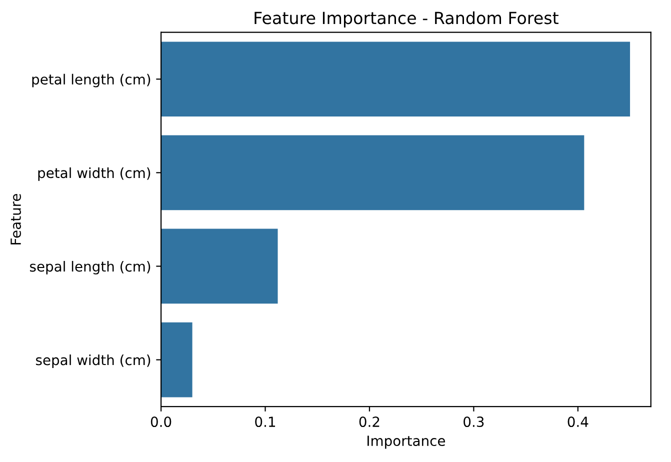 Image resolution: width=671 pixels, height=462 pixels. Describe the element at coordinates (369, 422) in the screenshot. I see `x-tick-label: 0.2` at that location.